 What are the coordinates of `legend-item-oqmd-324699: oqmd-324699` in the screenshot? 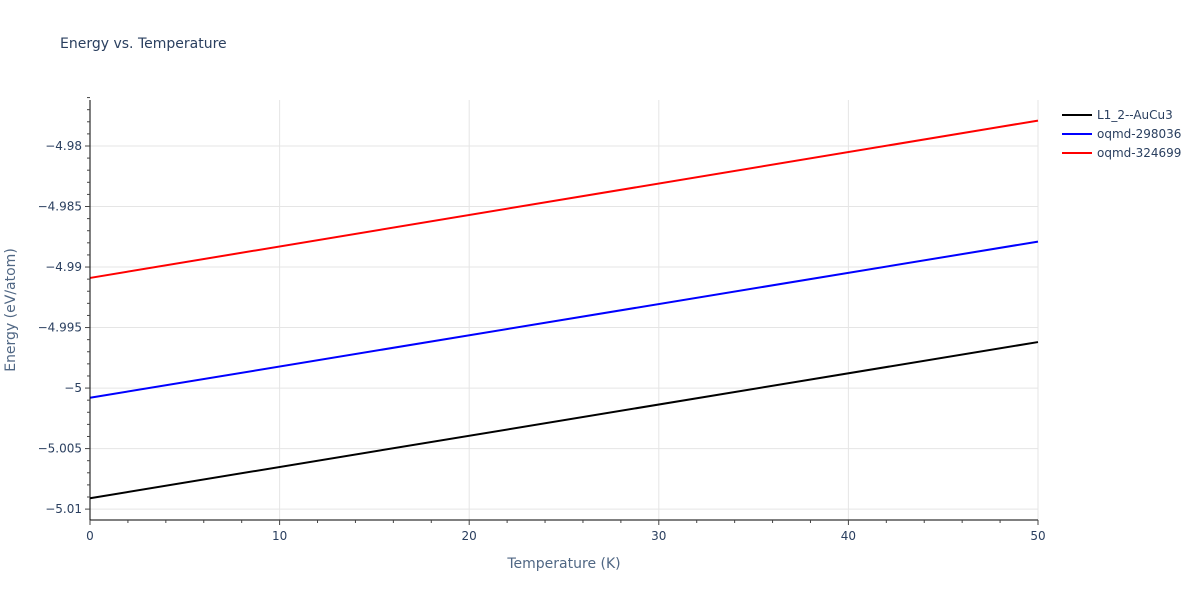 It's located at (1121, 152).